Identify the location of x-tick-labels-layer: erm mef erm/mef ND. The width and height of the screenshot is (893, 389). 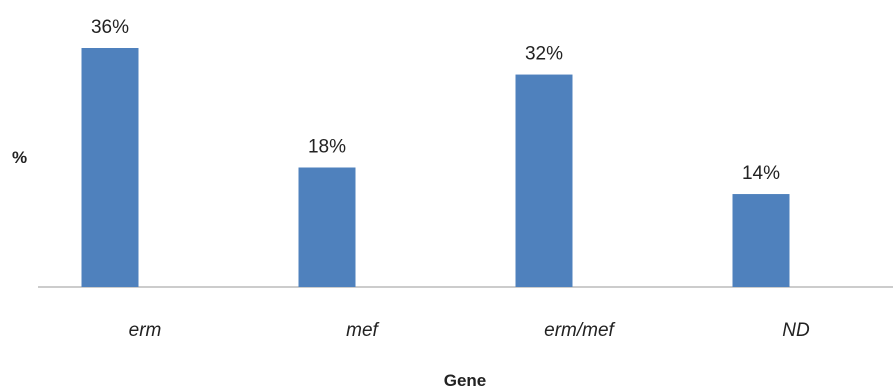
(469, 330).